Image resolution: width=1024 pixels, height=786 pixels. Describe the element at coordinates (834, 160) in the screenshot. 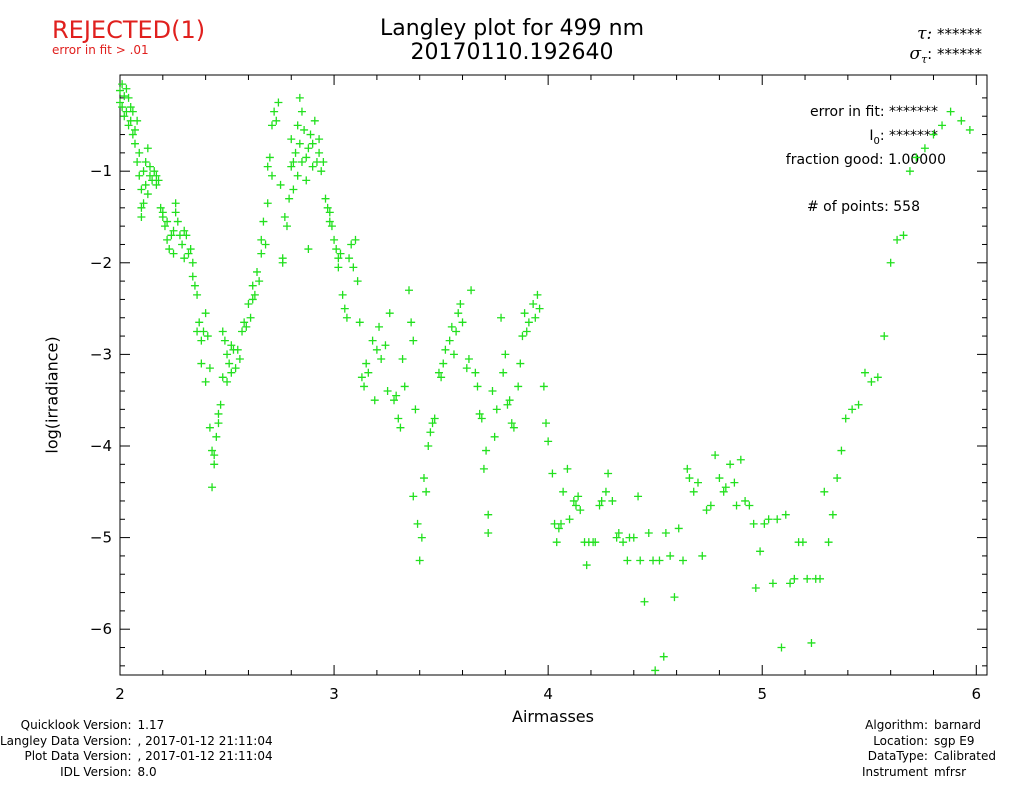

I see `fraction-good-label: fraction good:` at that location.